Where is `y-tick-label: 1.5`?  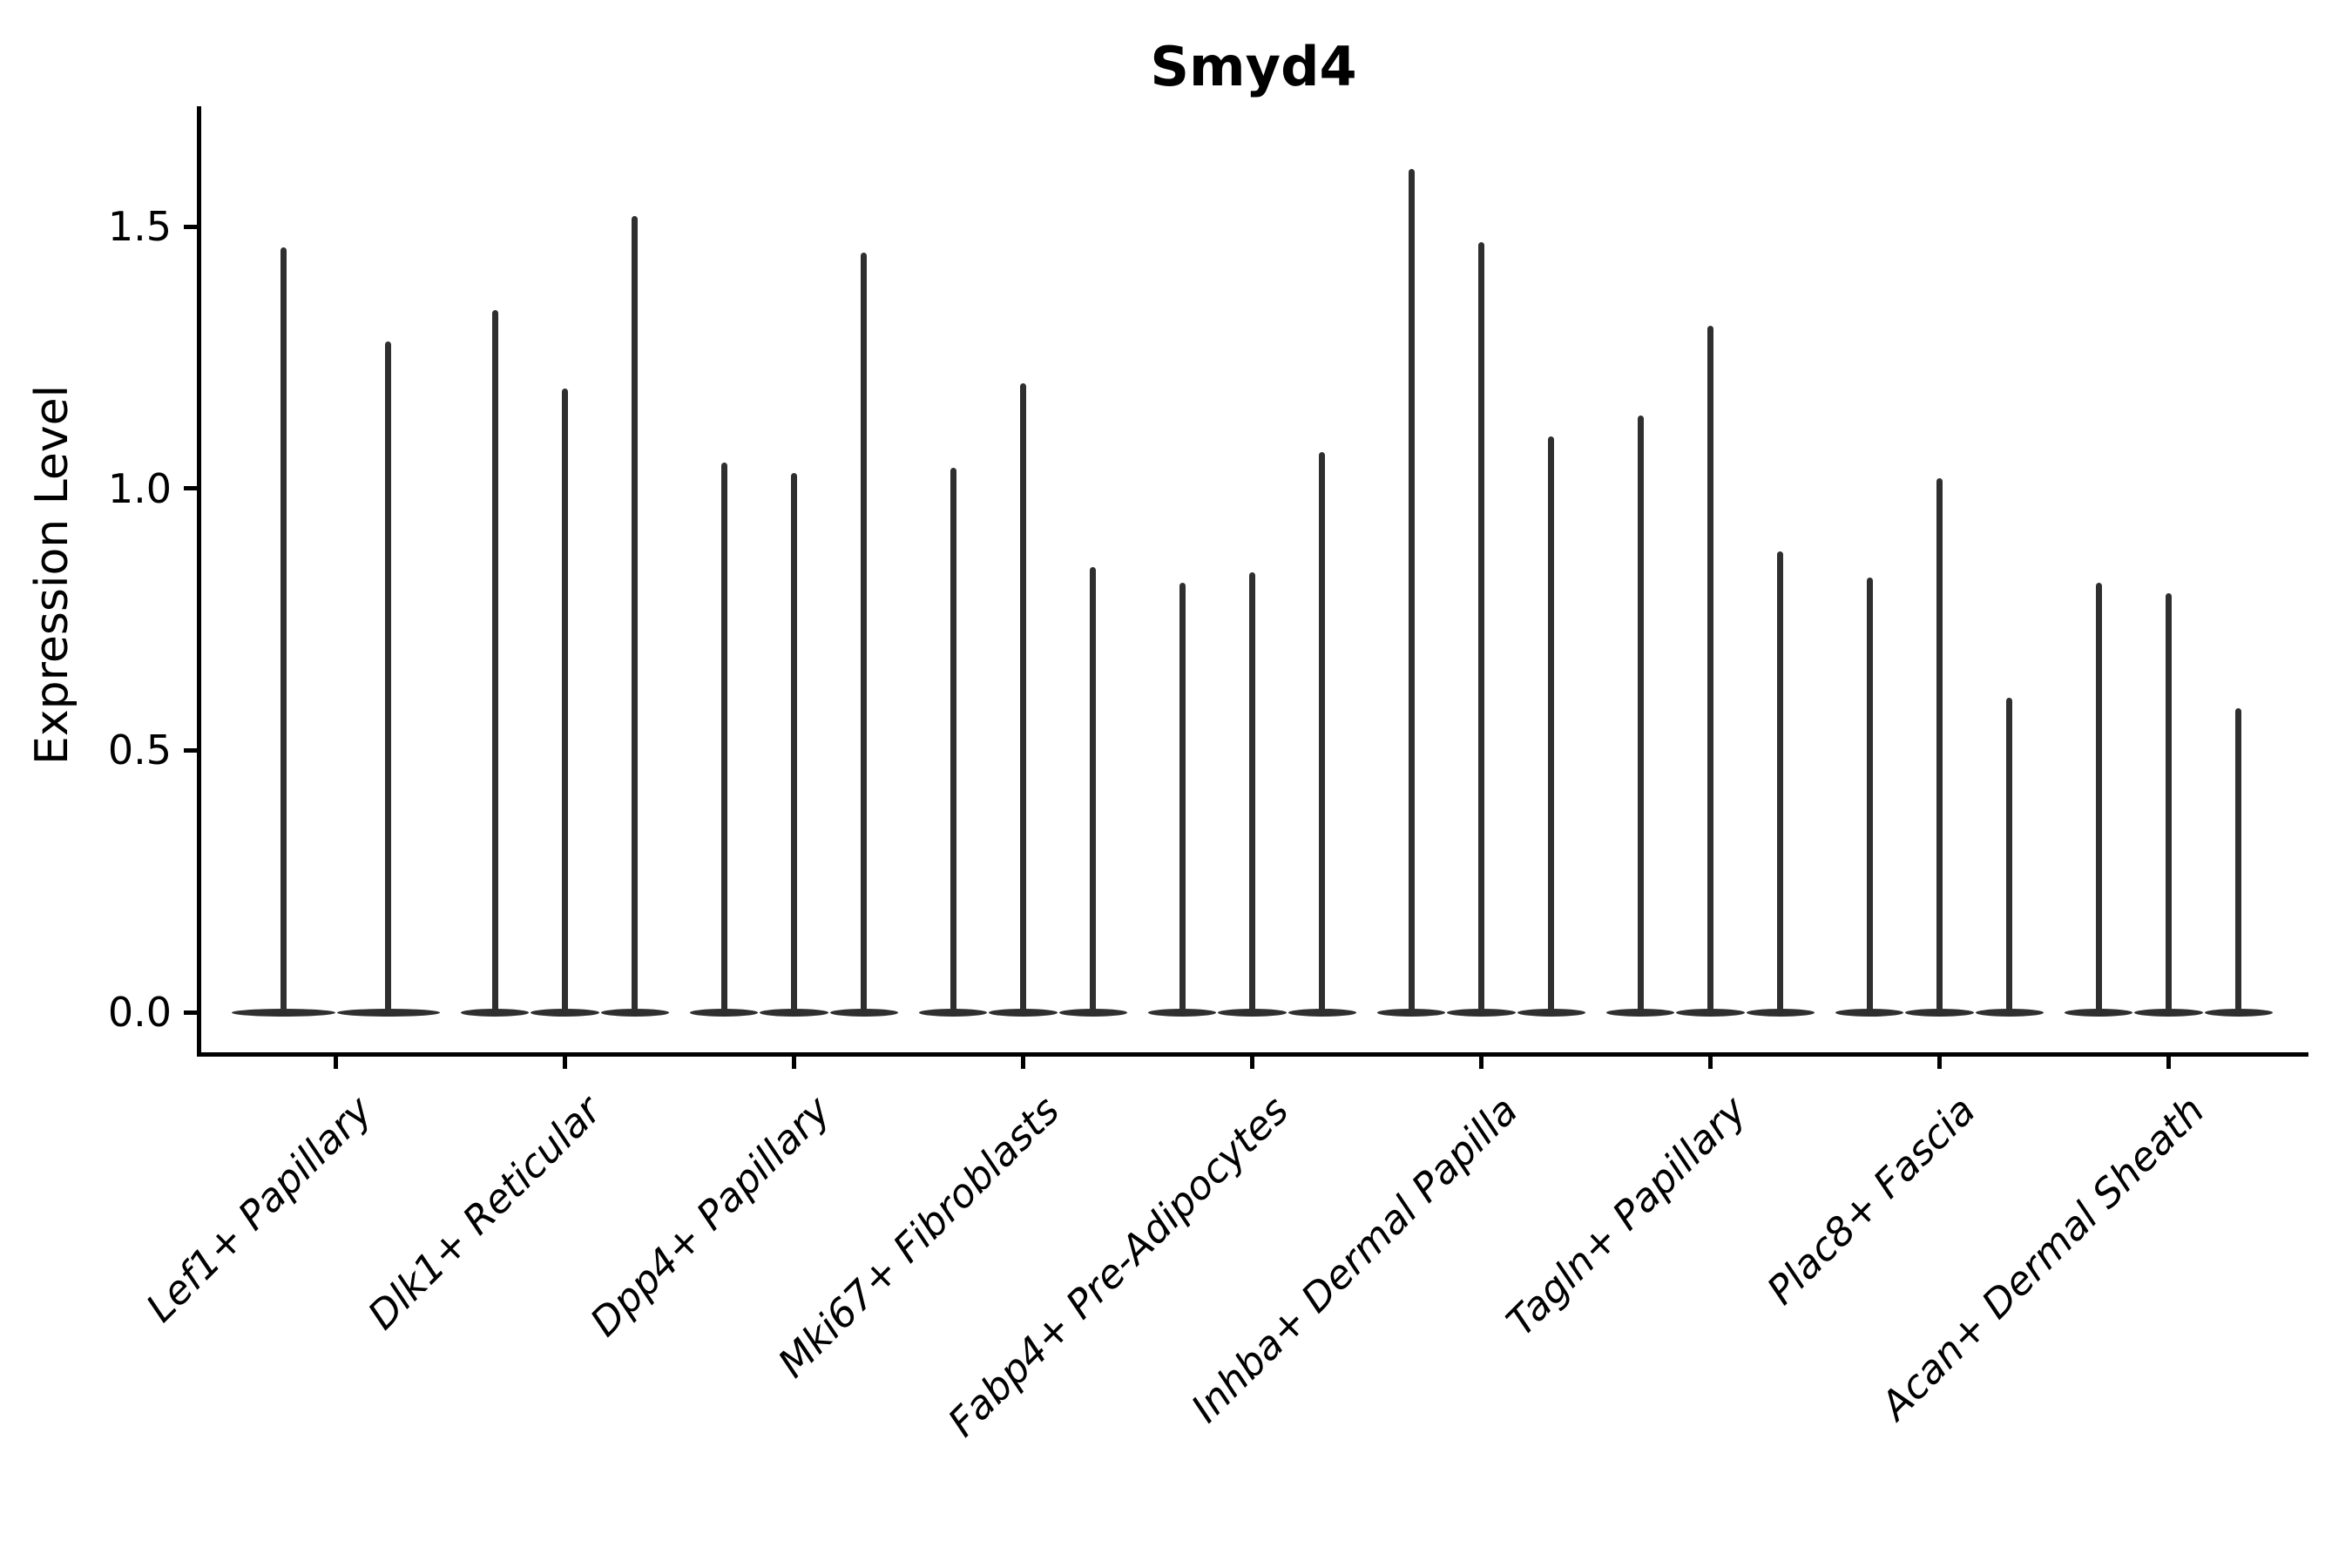 y-tick-label: 1.5 is located at coordinates (139, 227).